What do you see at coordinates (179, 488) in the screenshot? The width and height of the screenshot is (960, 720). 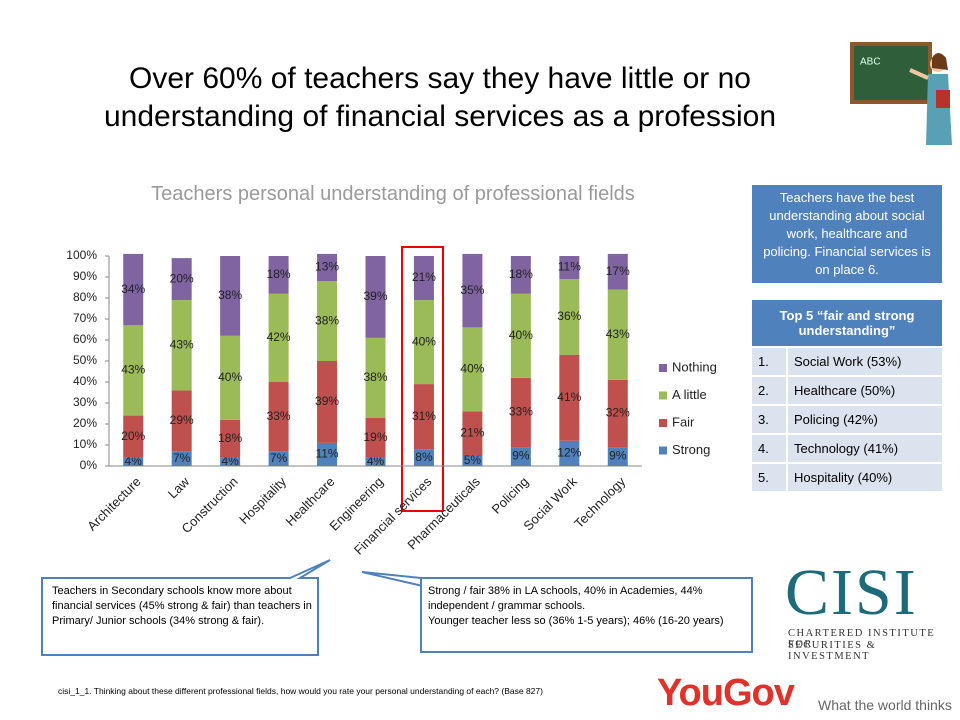 I see `x-tick-label: Law` at bounding box center [179, 488].